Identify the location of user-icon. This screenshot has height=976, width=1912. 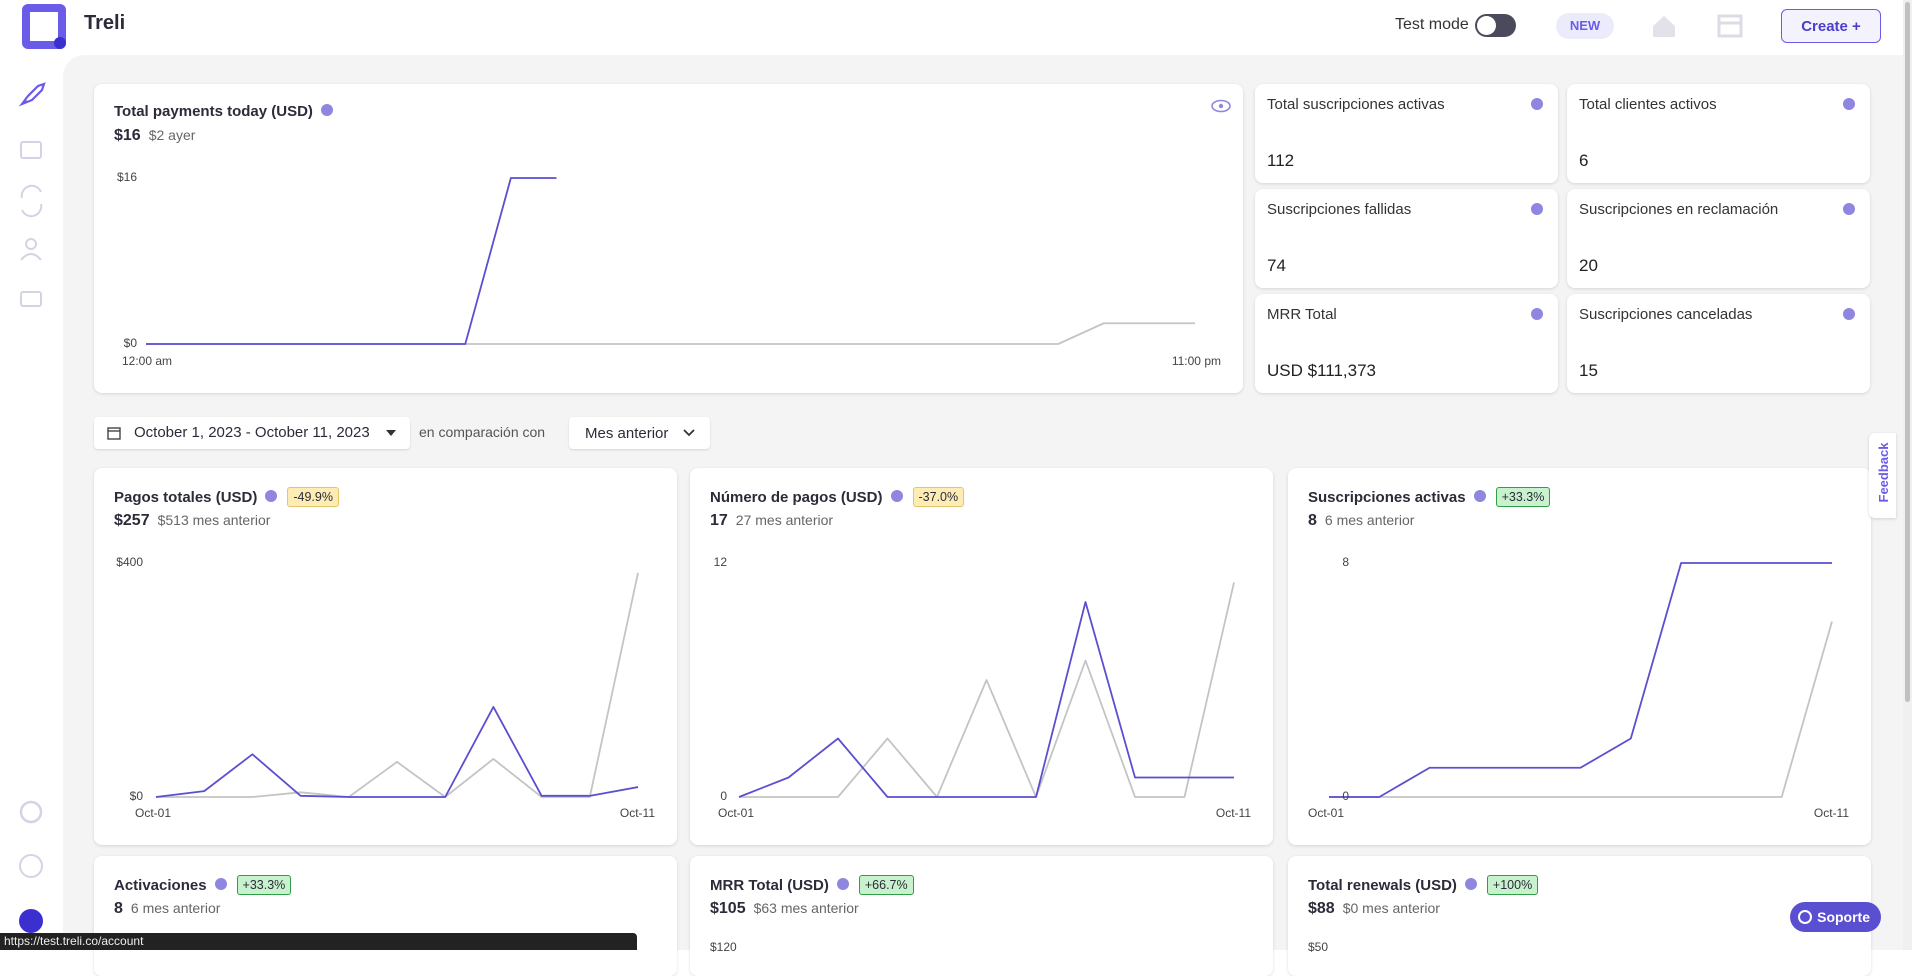
(31, 244).